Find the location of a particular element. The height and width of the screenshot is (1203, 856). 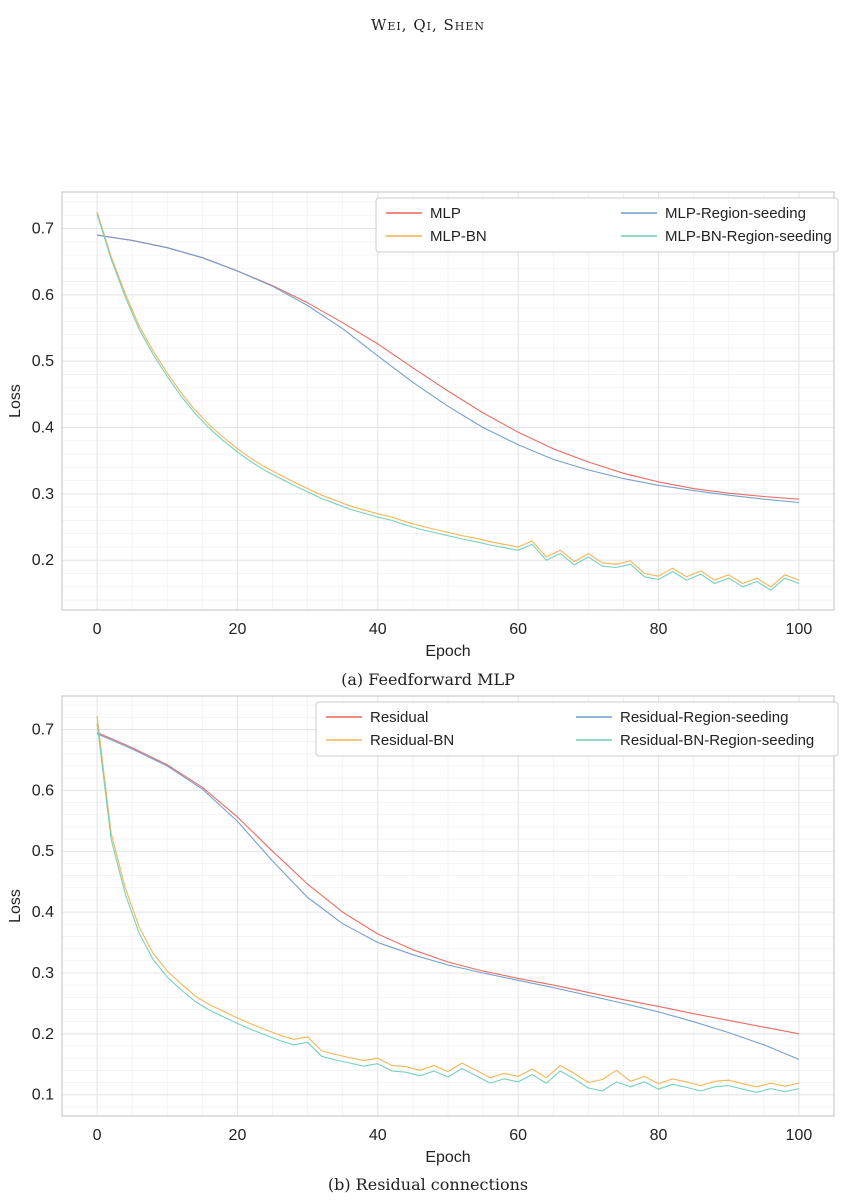

legend-label: MLP-BN-Region-seeding is located at coordinates (748, 236).